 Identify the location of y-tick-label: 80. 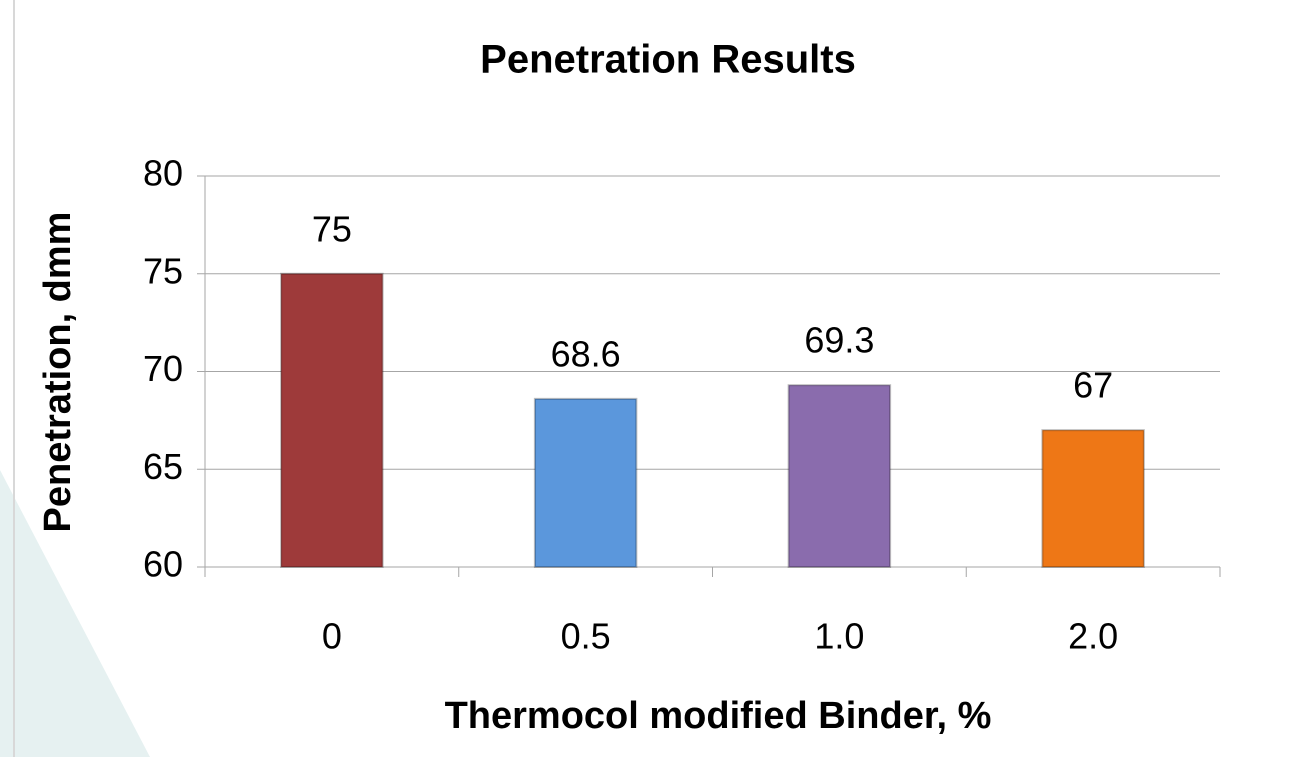
(163, 173).